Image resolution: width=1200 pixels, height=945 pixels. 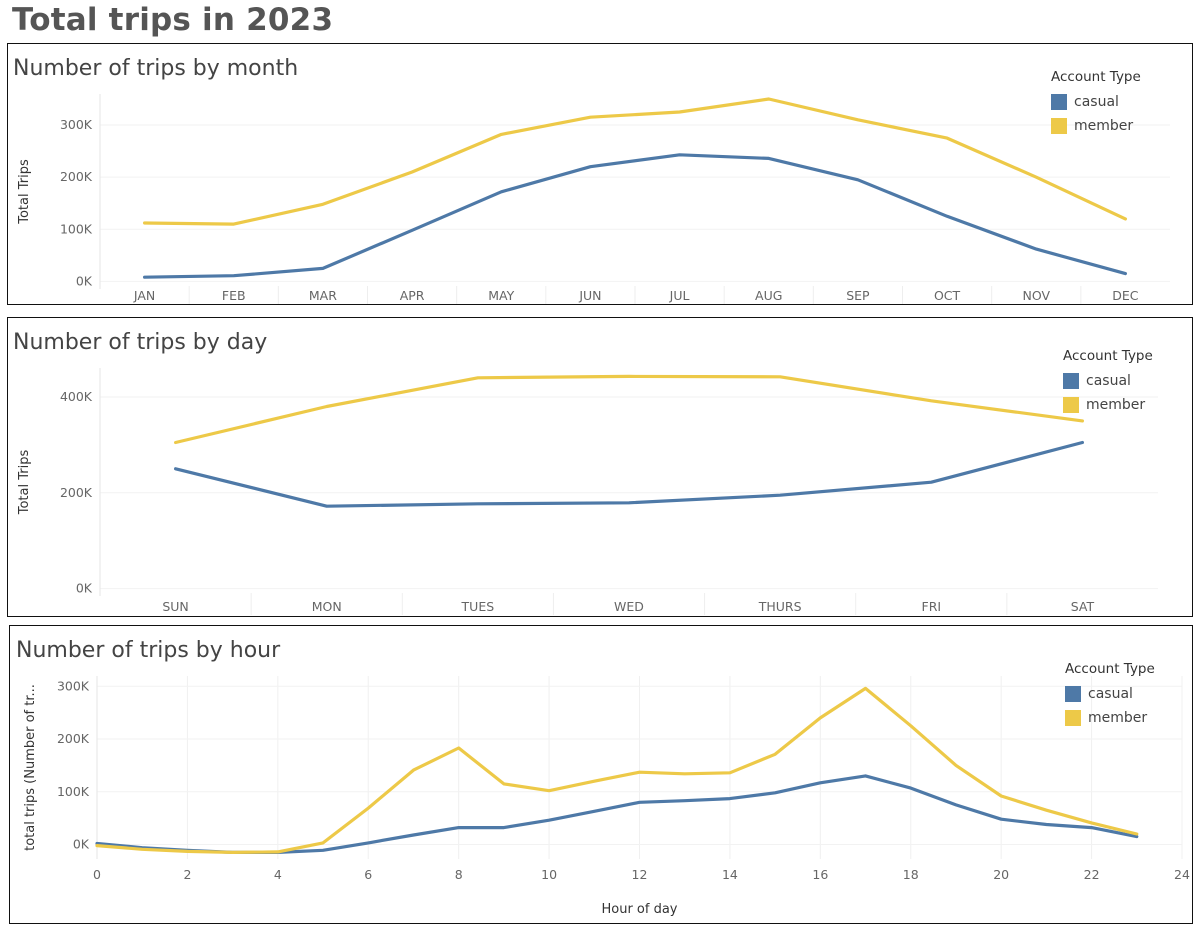 What do you see at coordinates (858, 295) in the screenshot?
I see `x-tick-label: SEP` at bounding box center [858, 295].